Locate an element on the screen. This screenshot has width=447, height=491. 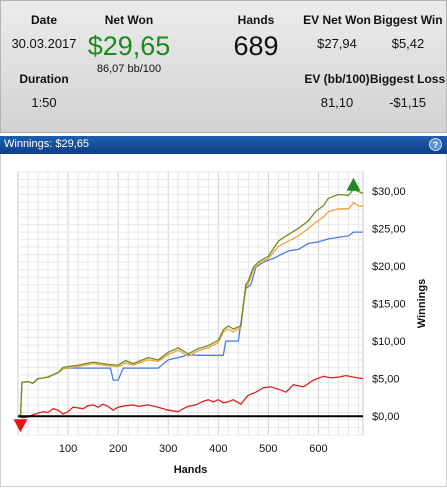
date-value: 30.03.2017 is located at coordinates (44, 43).